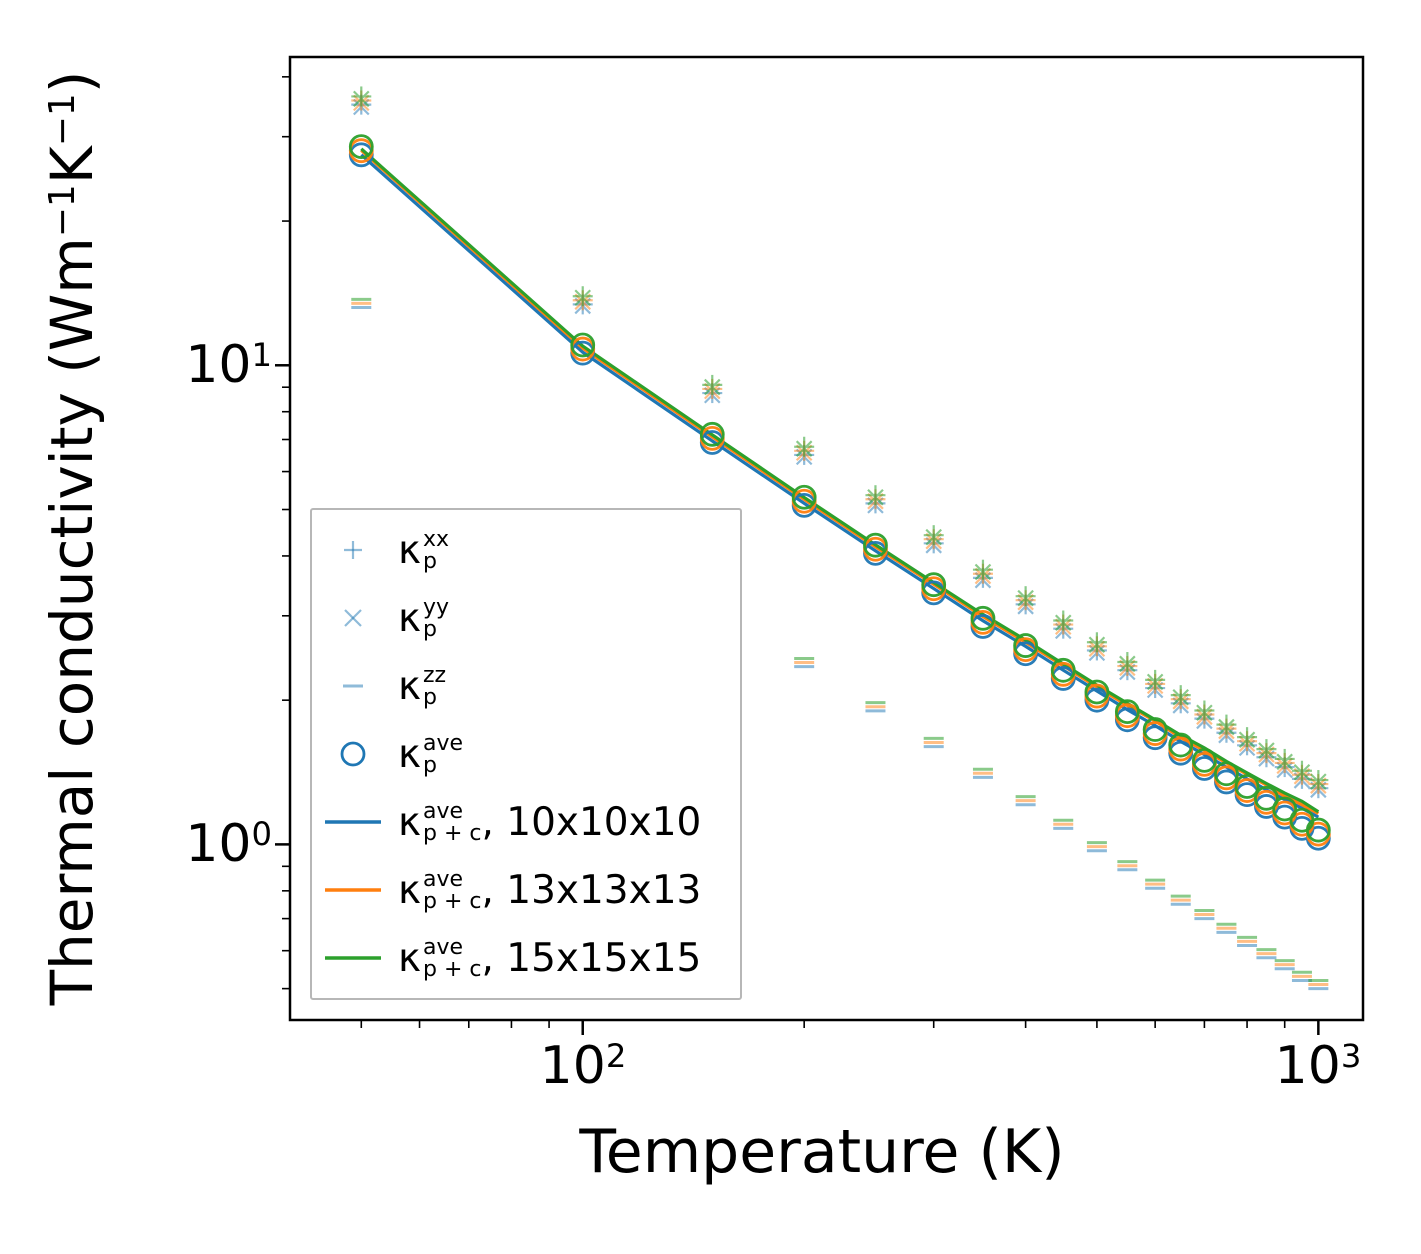  Describe the element at coordinates (436, 618) in the screenshot. I see `kappa-supsub: yy p` at that location.